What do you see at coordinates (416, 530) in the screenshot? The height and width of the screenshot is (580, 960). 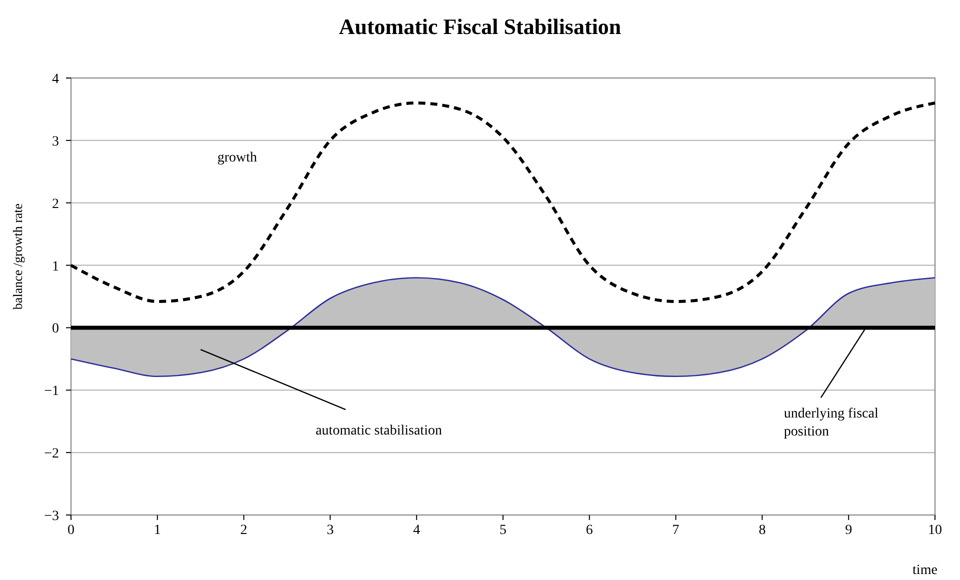 I see `x-tick-label: 4` at bounding box center [416, 530].